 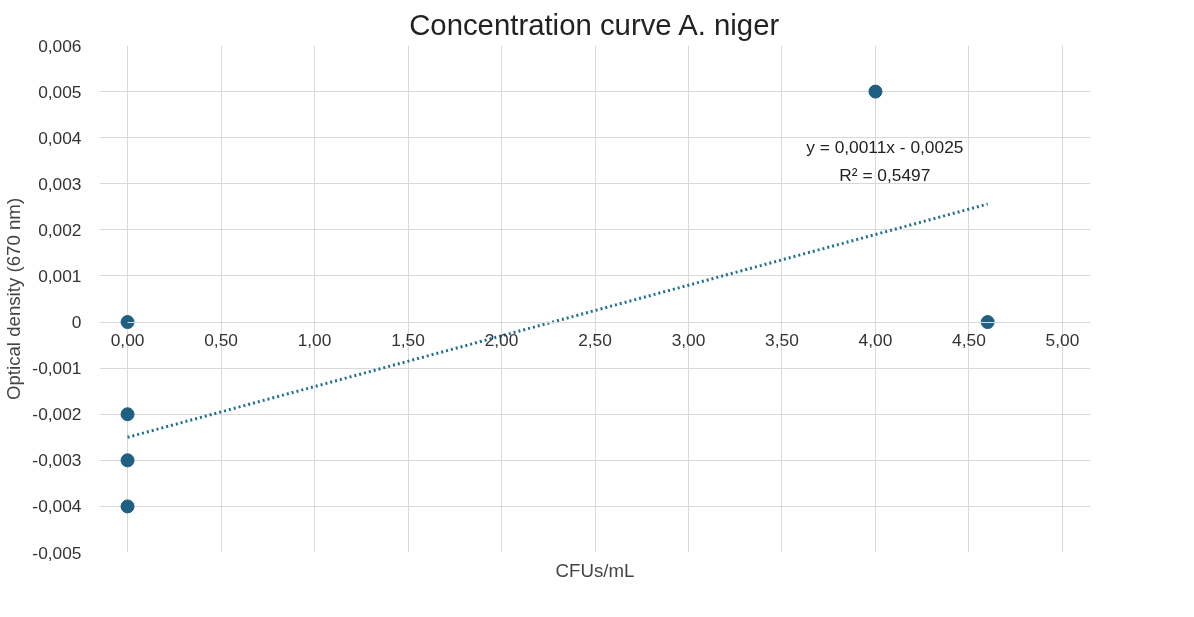 What do you see at coordinates (875, 340) in the screenshot?
I see `x-tick-label: 4,00` at bounding box center [875, 340].